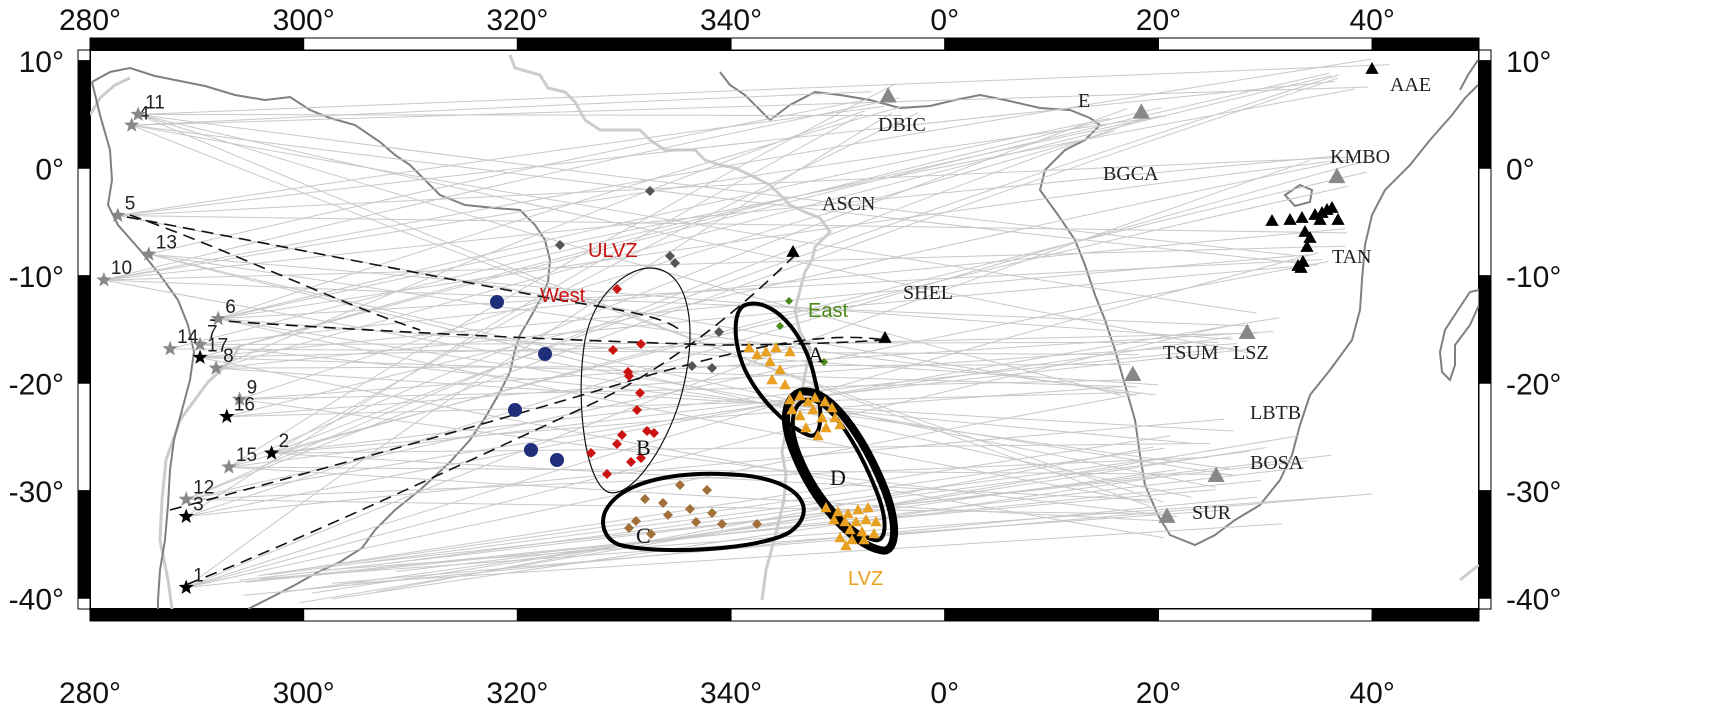  What do you see at coordinates (198, 576) in the screenshot?
I see `event-label: 1` at bounding box center [198, 576].